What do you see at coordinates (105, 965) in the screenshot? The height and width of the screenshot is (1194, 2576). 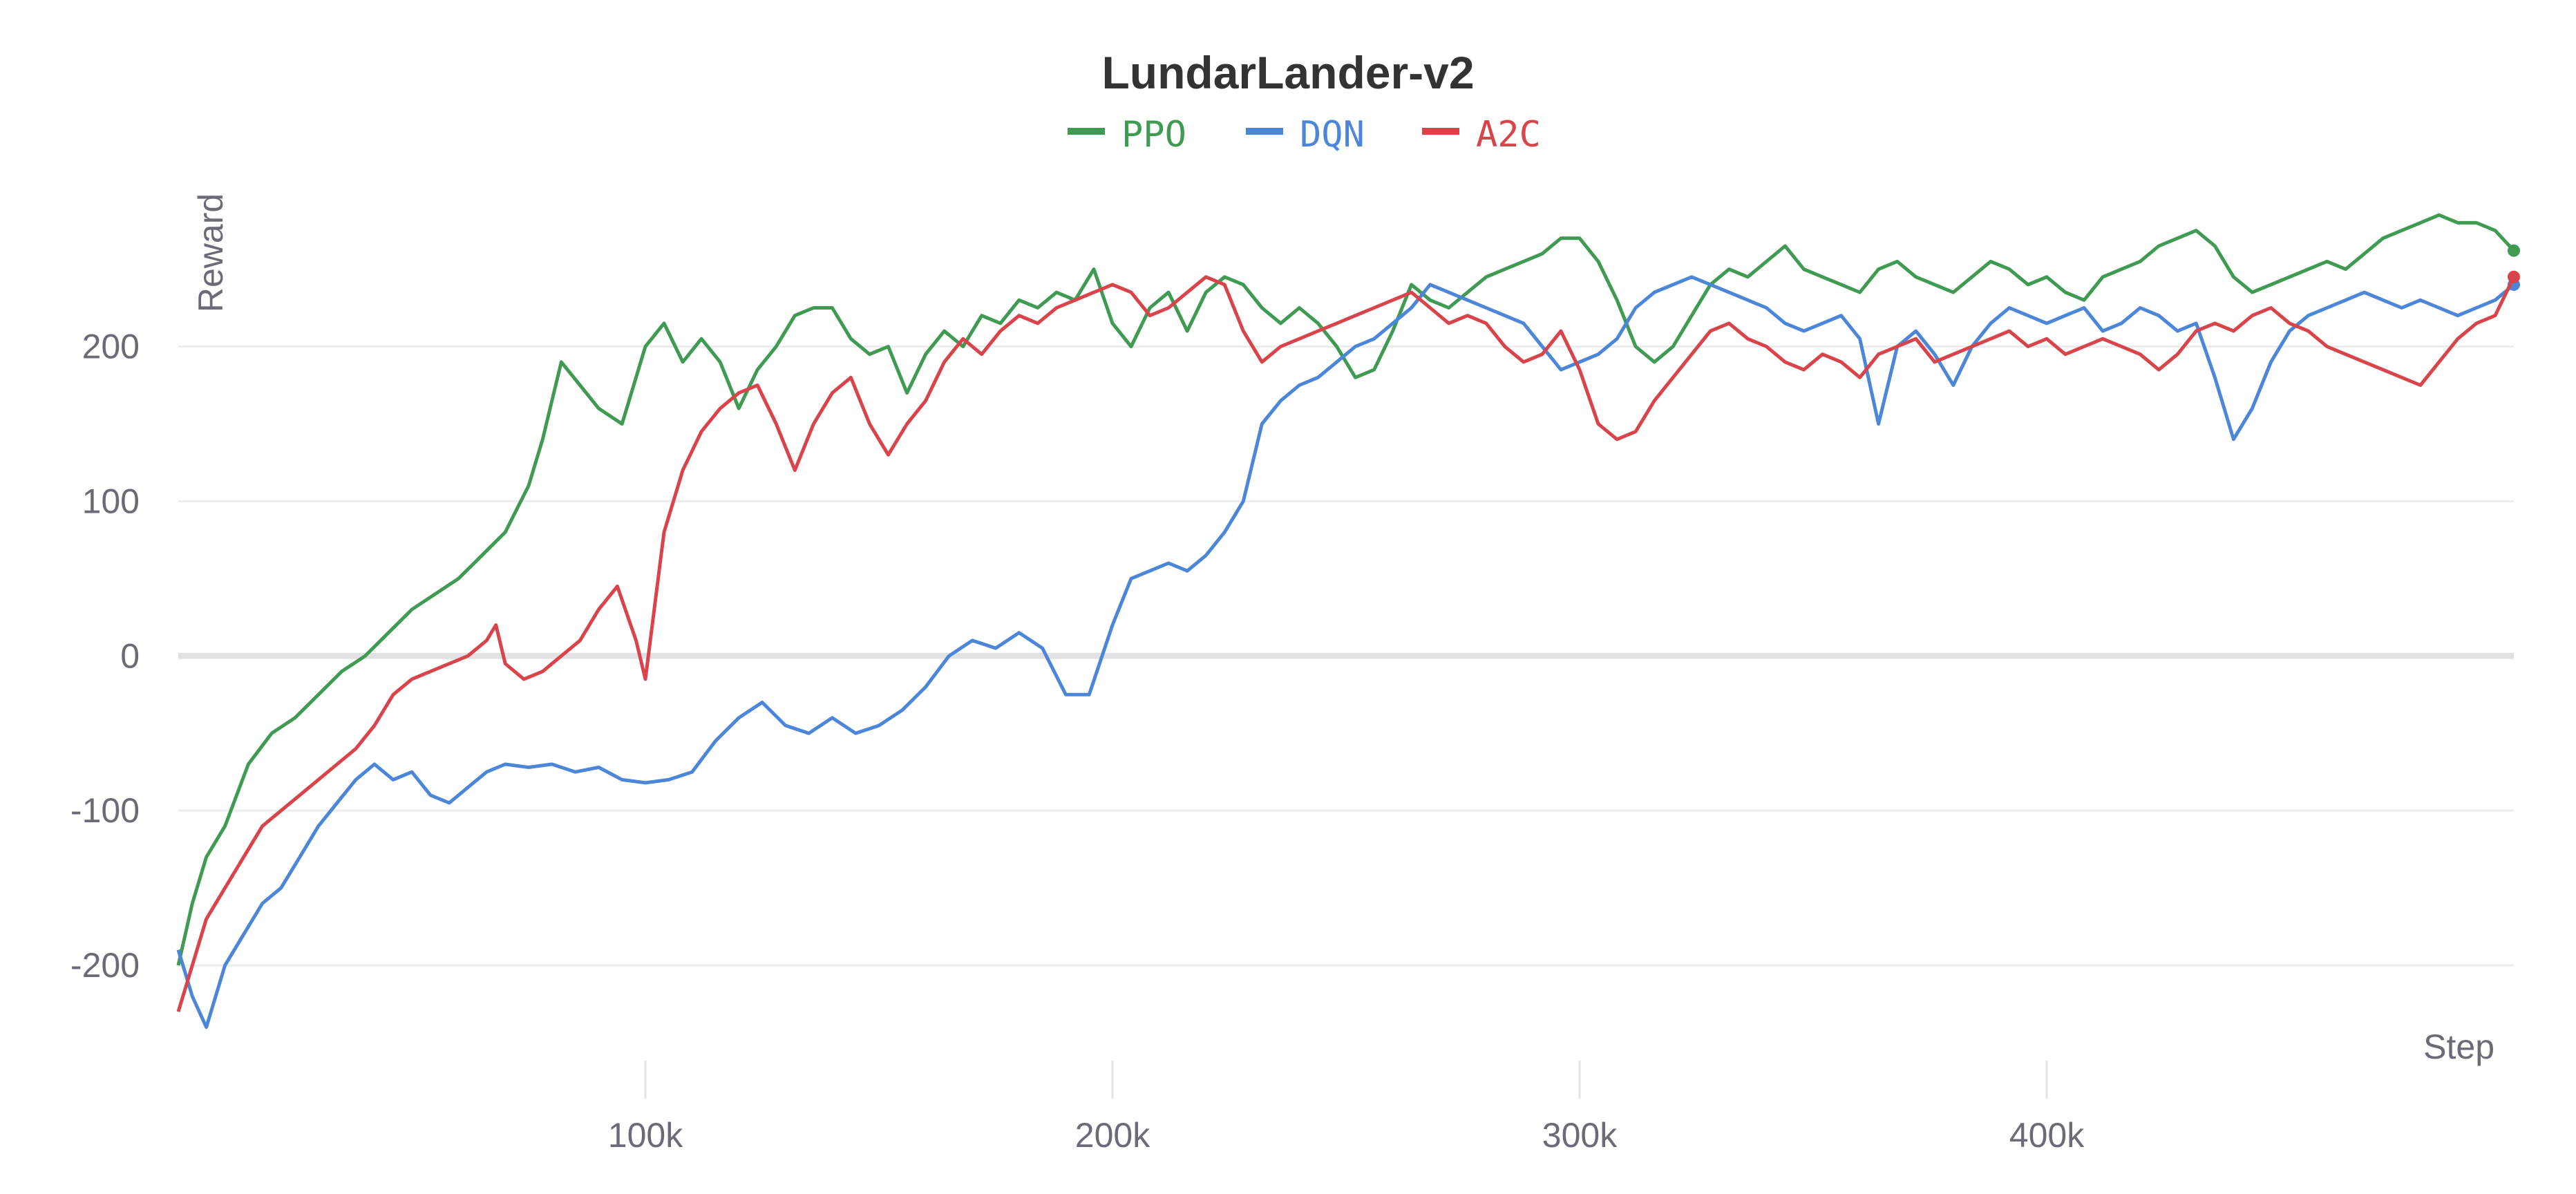 I see `y-tick-label: -200` at bounding box center [105, 965].